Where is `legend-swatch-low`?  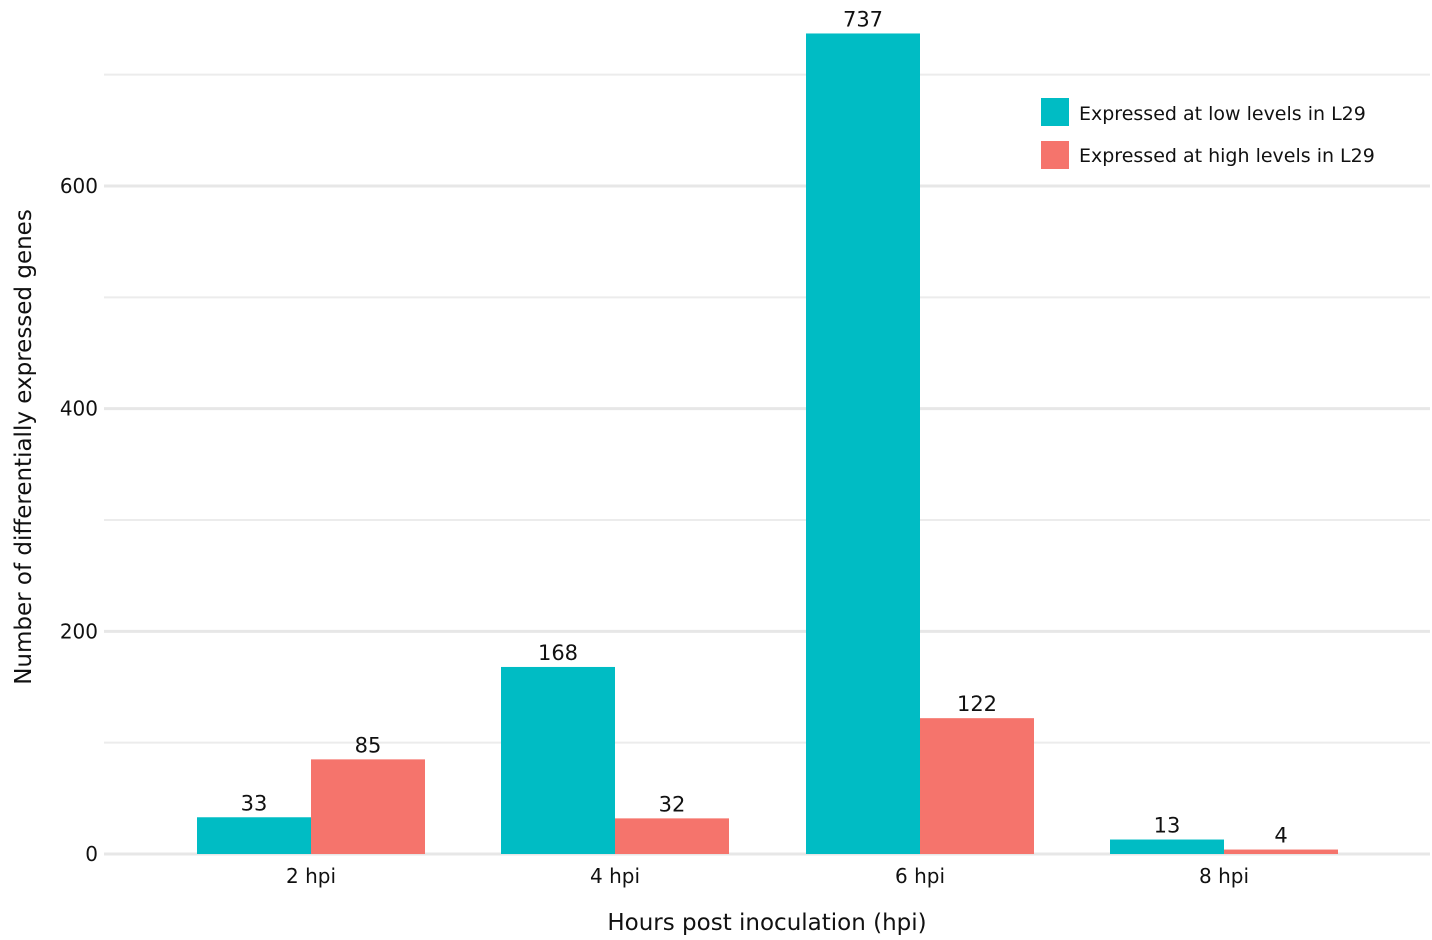
legend-swatch-low is located at coordinates (1055, 112).